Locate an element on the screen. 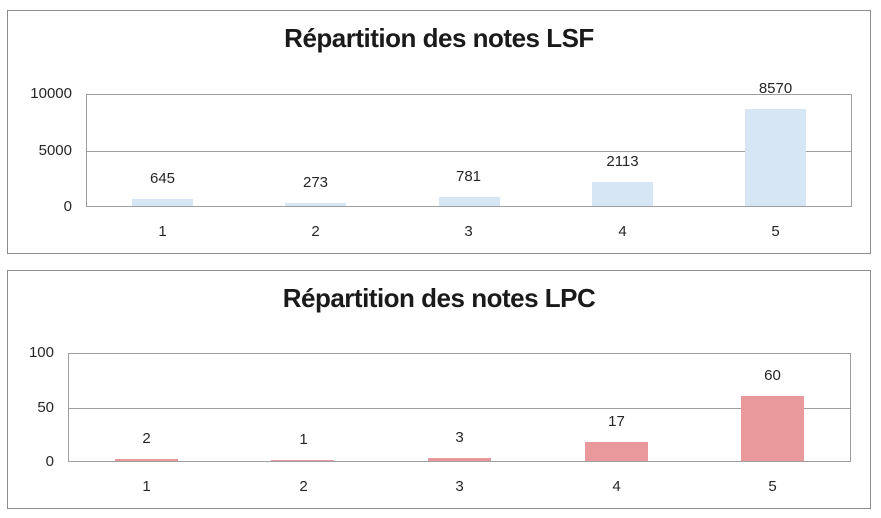  bar-value-label: 2113 is located at coordinates (622, 161).